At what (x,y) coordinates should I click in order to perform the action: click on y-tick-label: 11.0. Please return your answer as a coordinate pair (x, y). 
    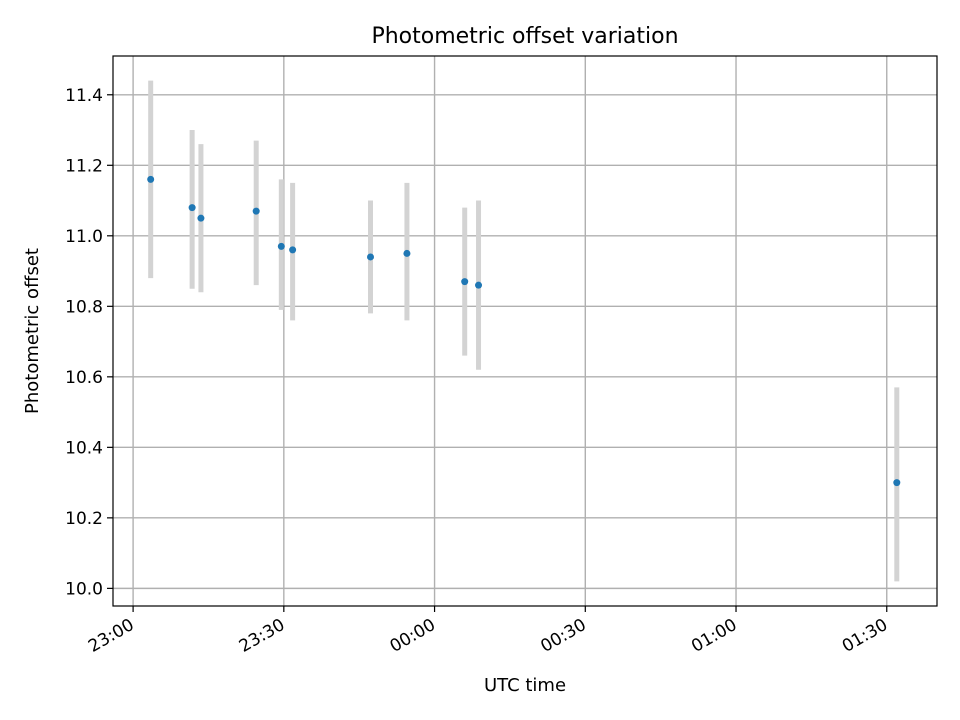
    Looking at the image, I should click on (84, 237).